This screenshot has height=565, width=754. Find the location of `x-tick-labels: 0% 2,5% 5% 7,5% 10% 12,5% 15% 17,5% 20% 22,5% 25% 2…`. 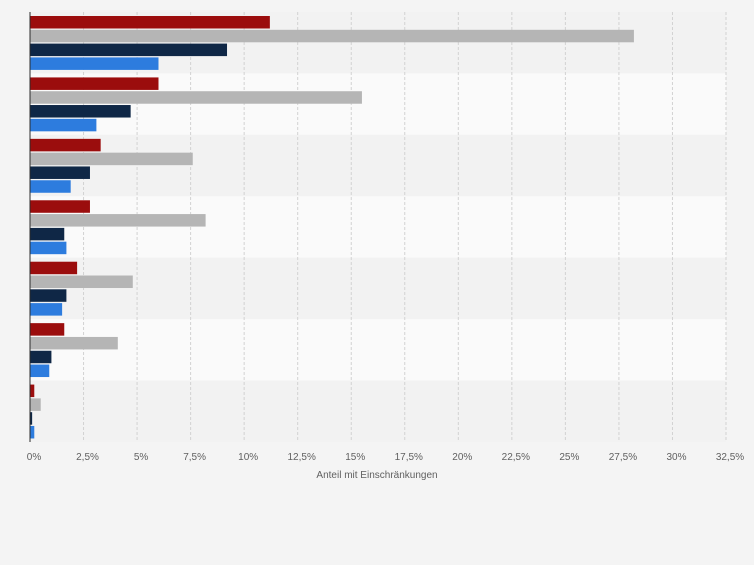

x-tick-labels: 0% 2,5% 5% 7,5% 10% 12,5% 15% 17,5% 20% 22,5% 25% 2… is located at coordinates (386, 457).